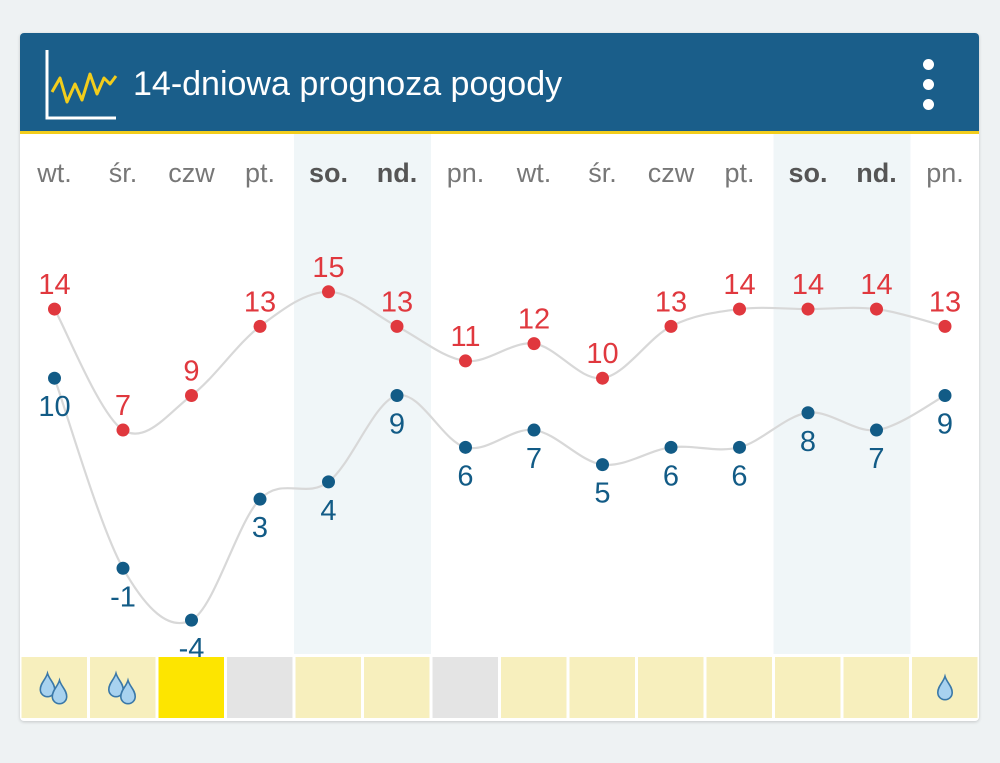 The image size is (1000, 763). I want to click on low-temp-label: 8, so click(808, 442).